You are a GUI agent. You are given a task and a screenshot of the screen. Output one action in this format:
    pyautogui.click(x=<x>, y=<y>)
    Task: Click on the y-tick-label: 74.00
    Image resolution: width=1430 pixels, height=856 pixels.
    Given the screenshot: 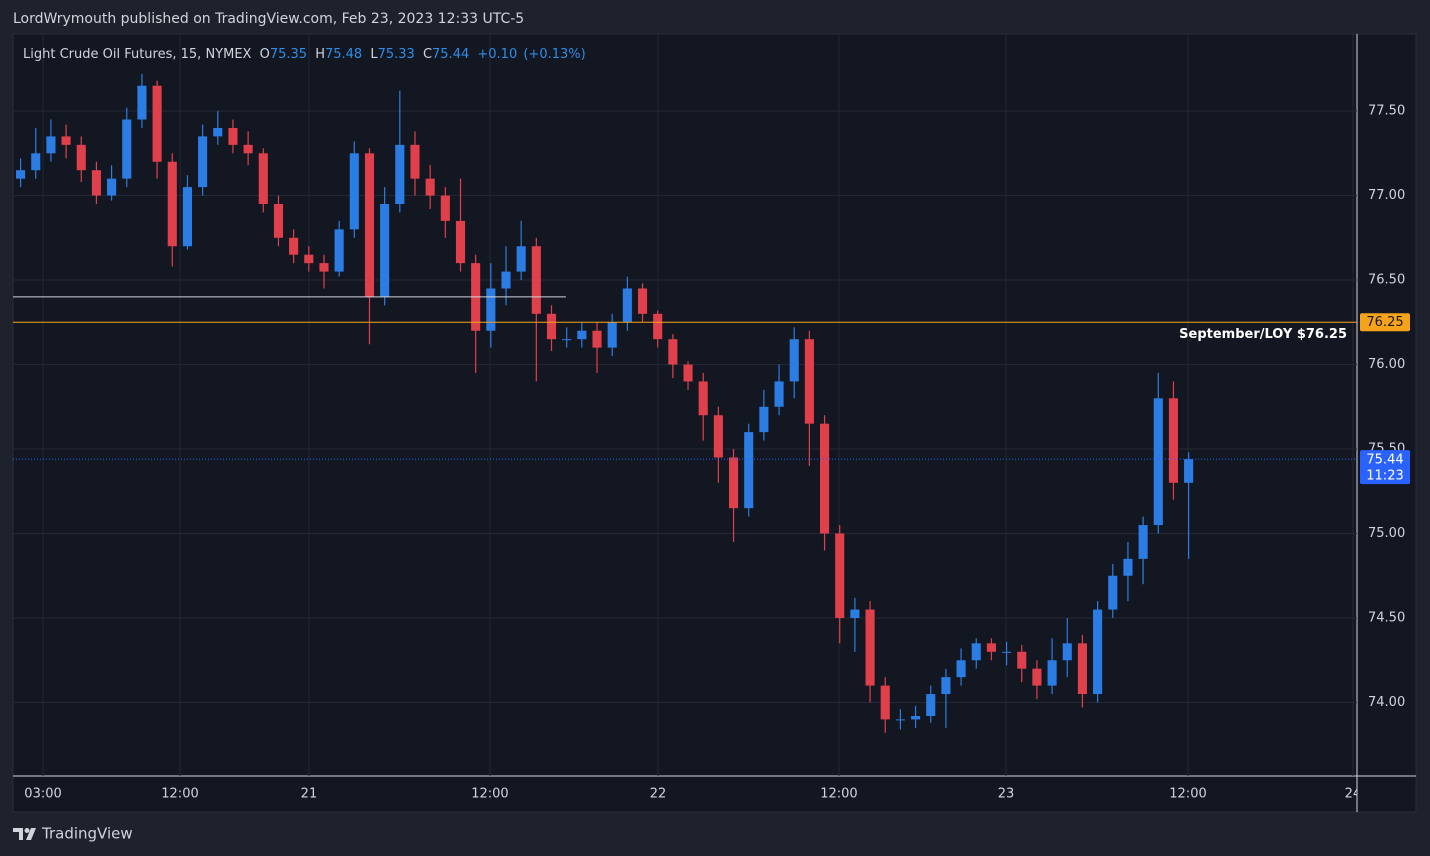 What is the action you would take?
    pyautogui.click(x=1386, y=702)
    